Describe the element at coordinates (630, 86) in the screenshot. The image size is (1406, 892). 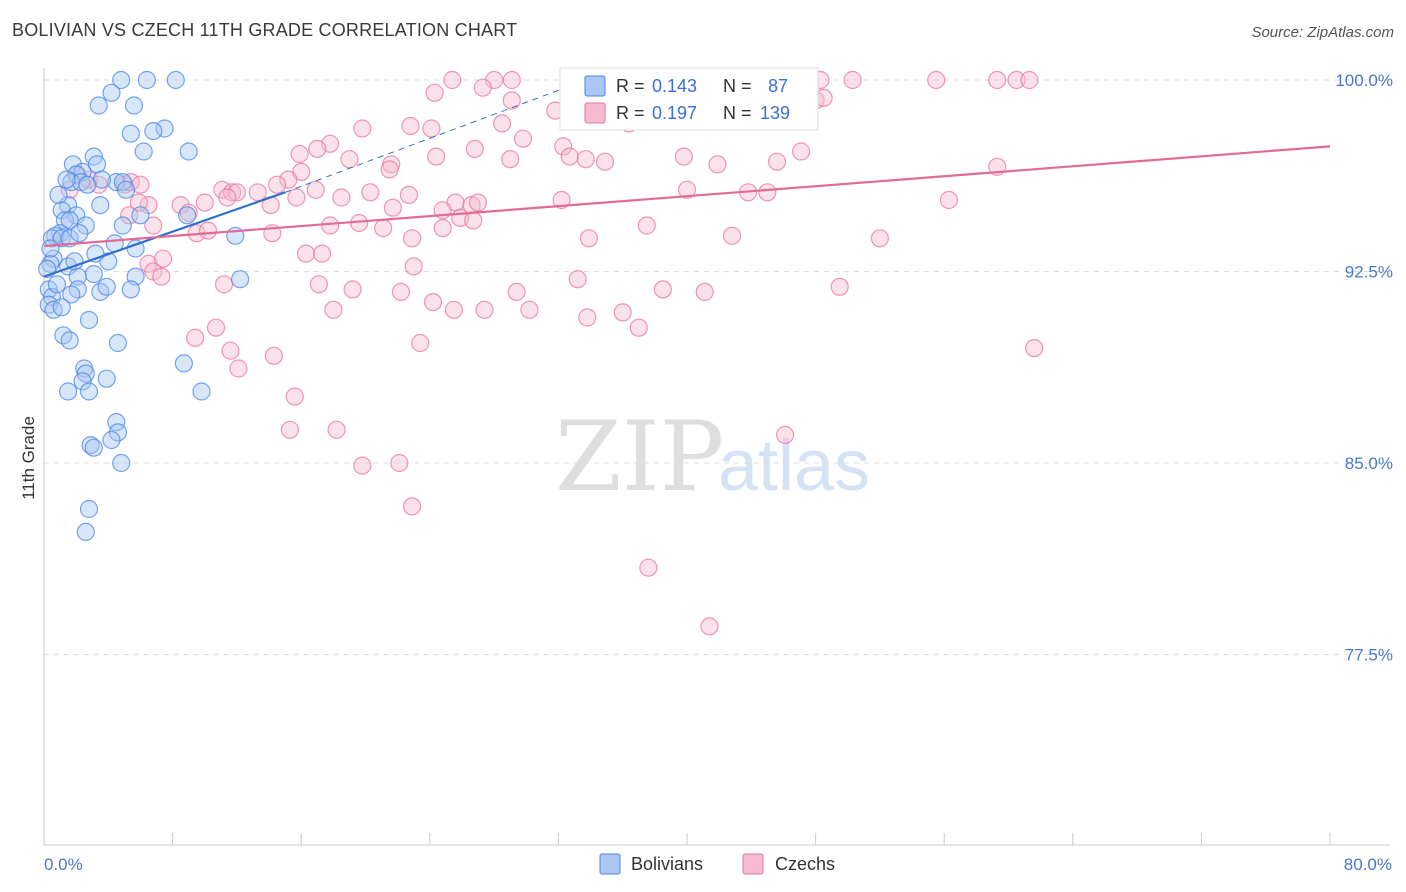
I see `legend-r-label-1: R =` at that location.